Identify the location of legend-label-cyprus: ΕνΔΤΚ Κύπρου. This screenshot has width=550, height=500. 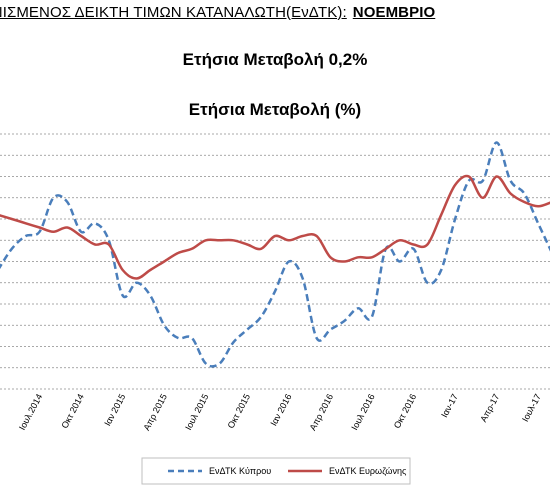
(240, 471).